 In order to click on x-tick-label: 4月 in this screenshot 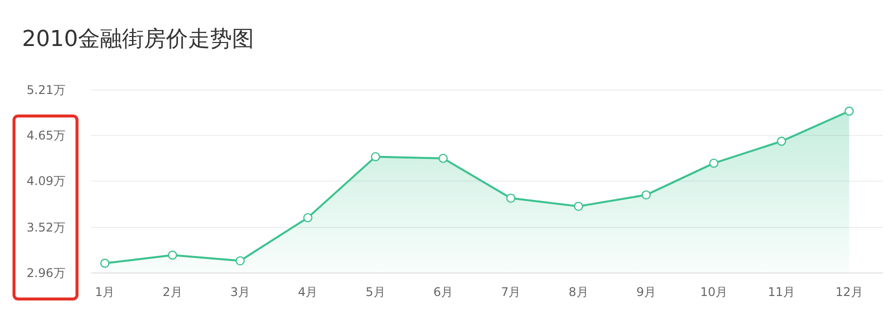, I will do `click(308, 292)`.